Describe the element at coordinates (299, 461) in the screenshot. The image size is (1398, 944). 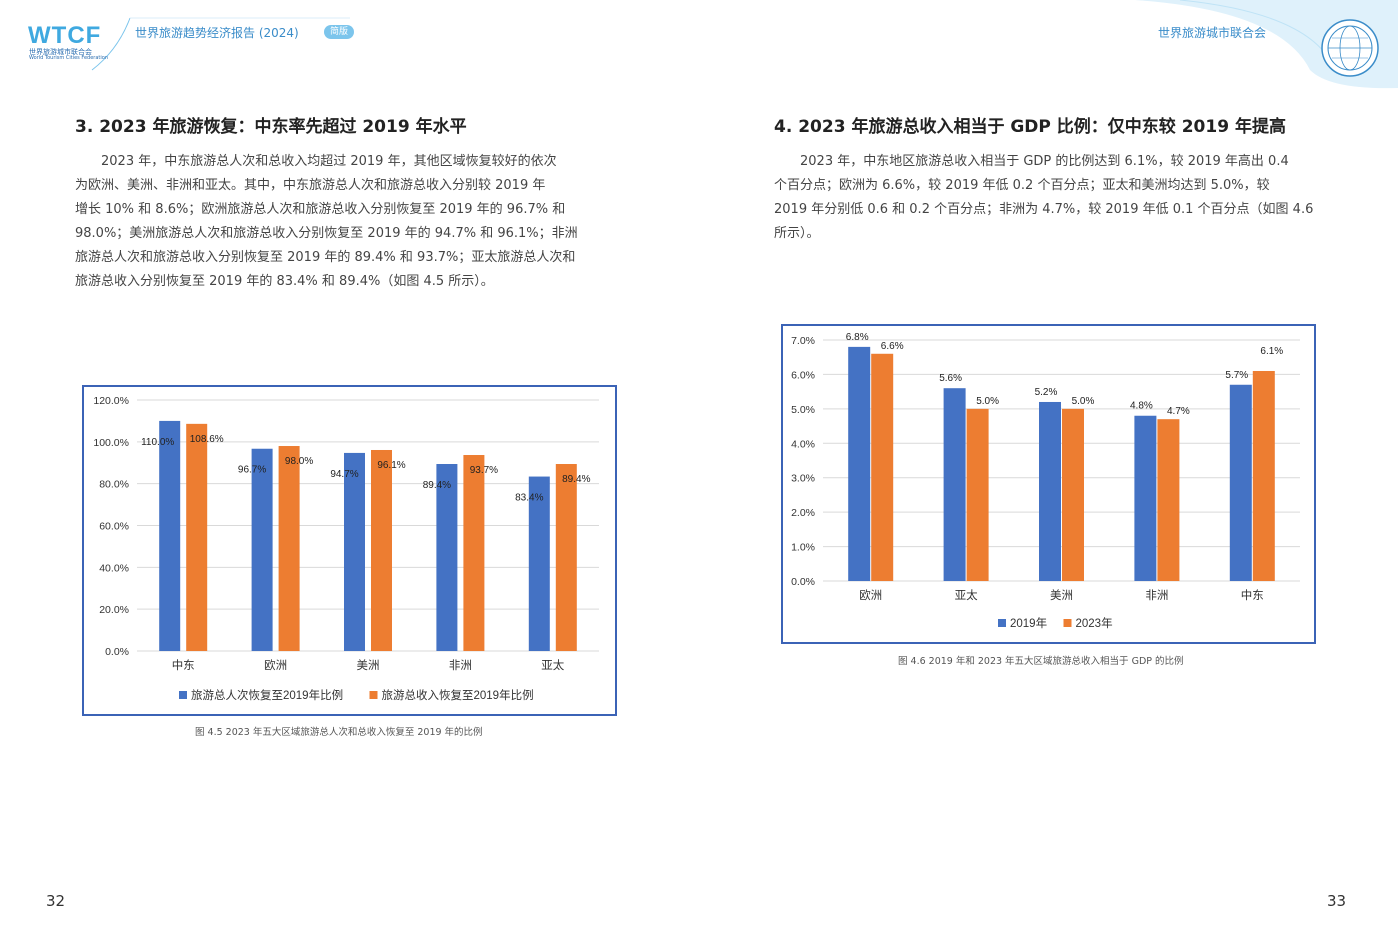
I see `data-label: 98.0%` at that location.